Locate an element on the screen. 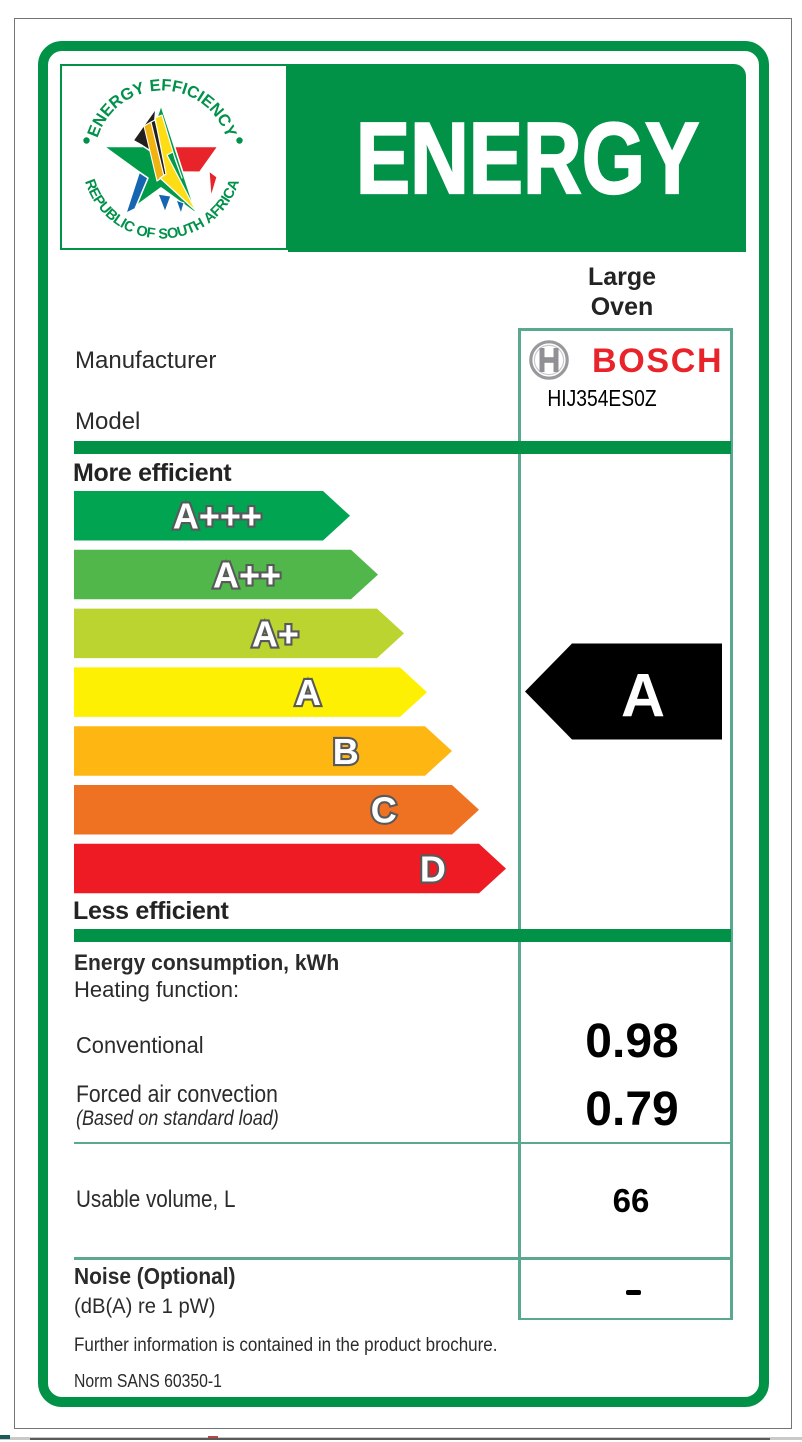 The height and width of the screenshot is (1442, 802). svg-text: Y is located at coordinates (139, 89).